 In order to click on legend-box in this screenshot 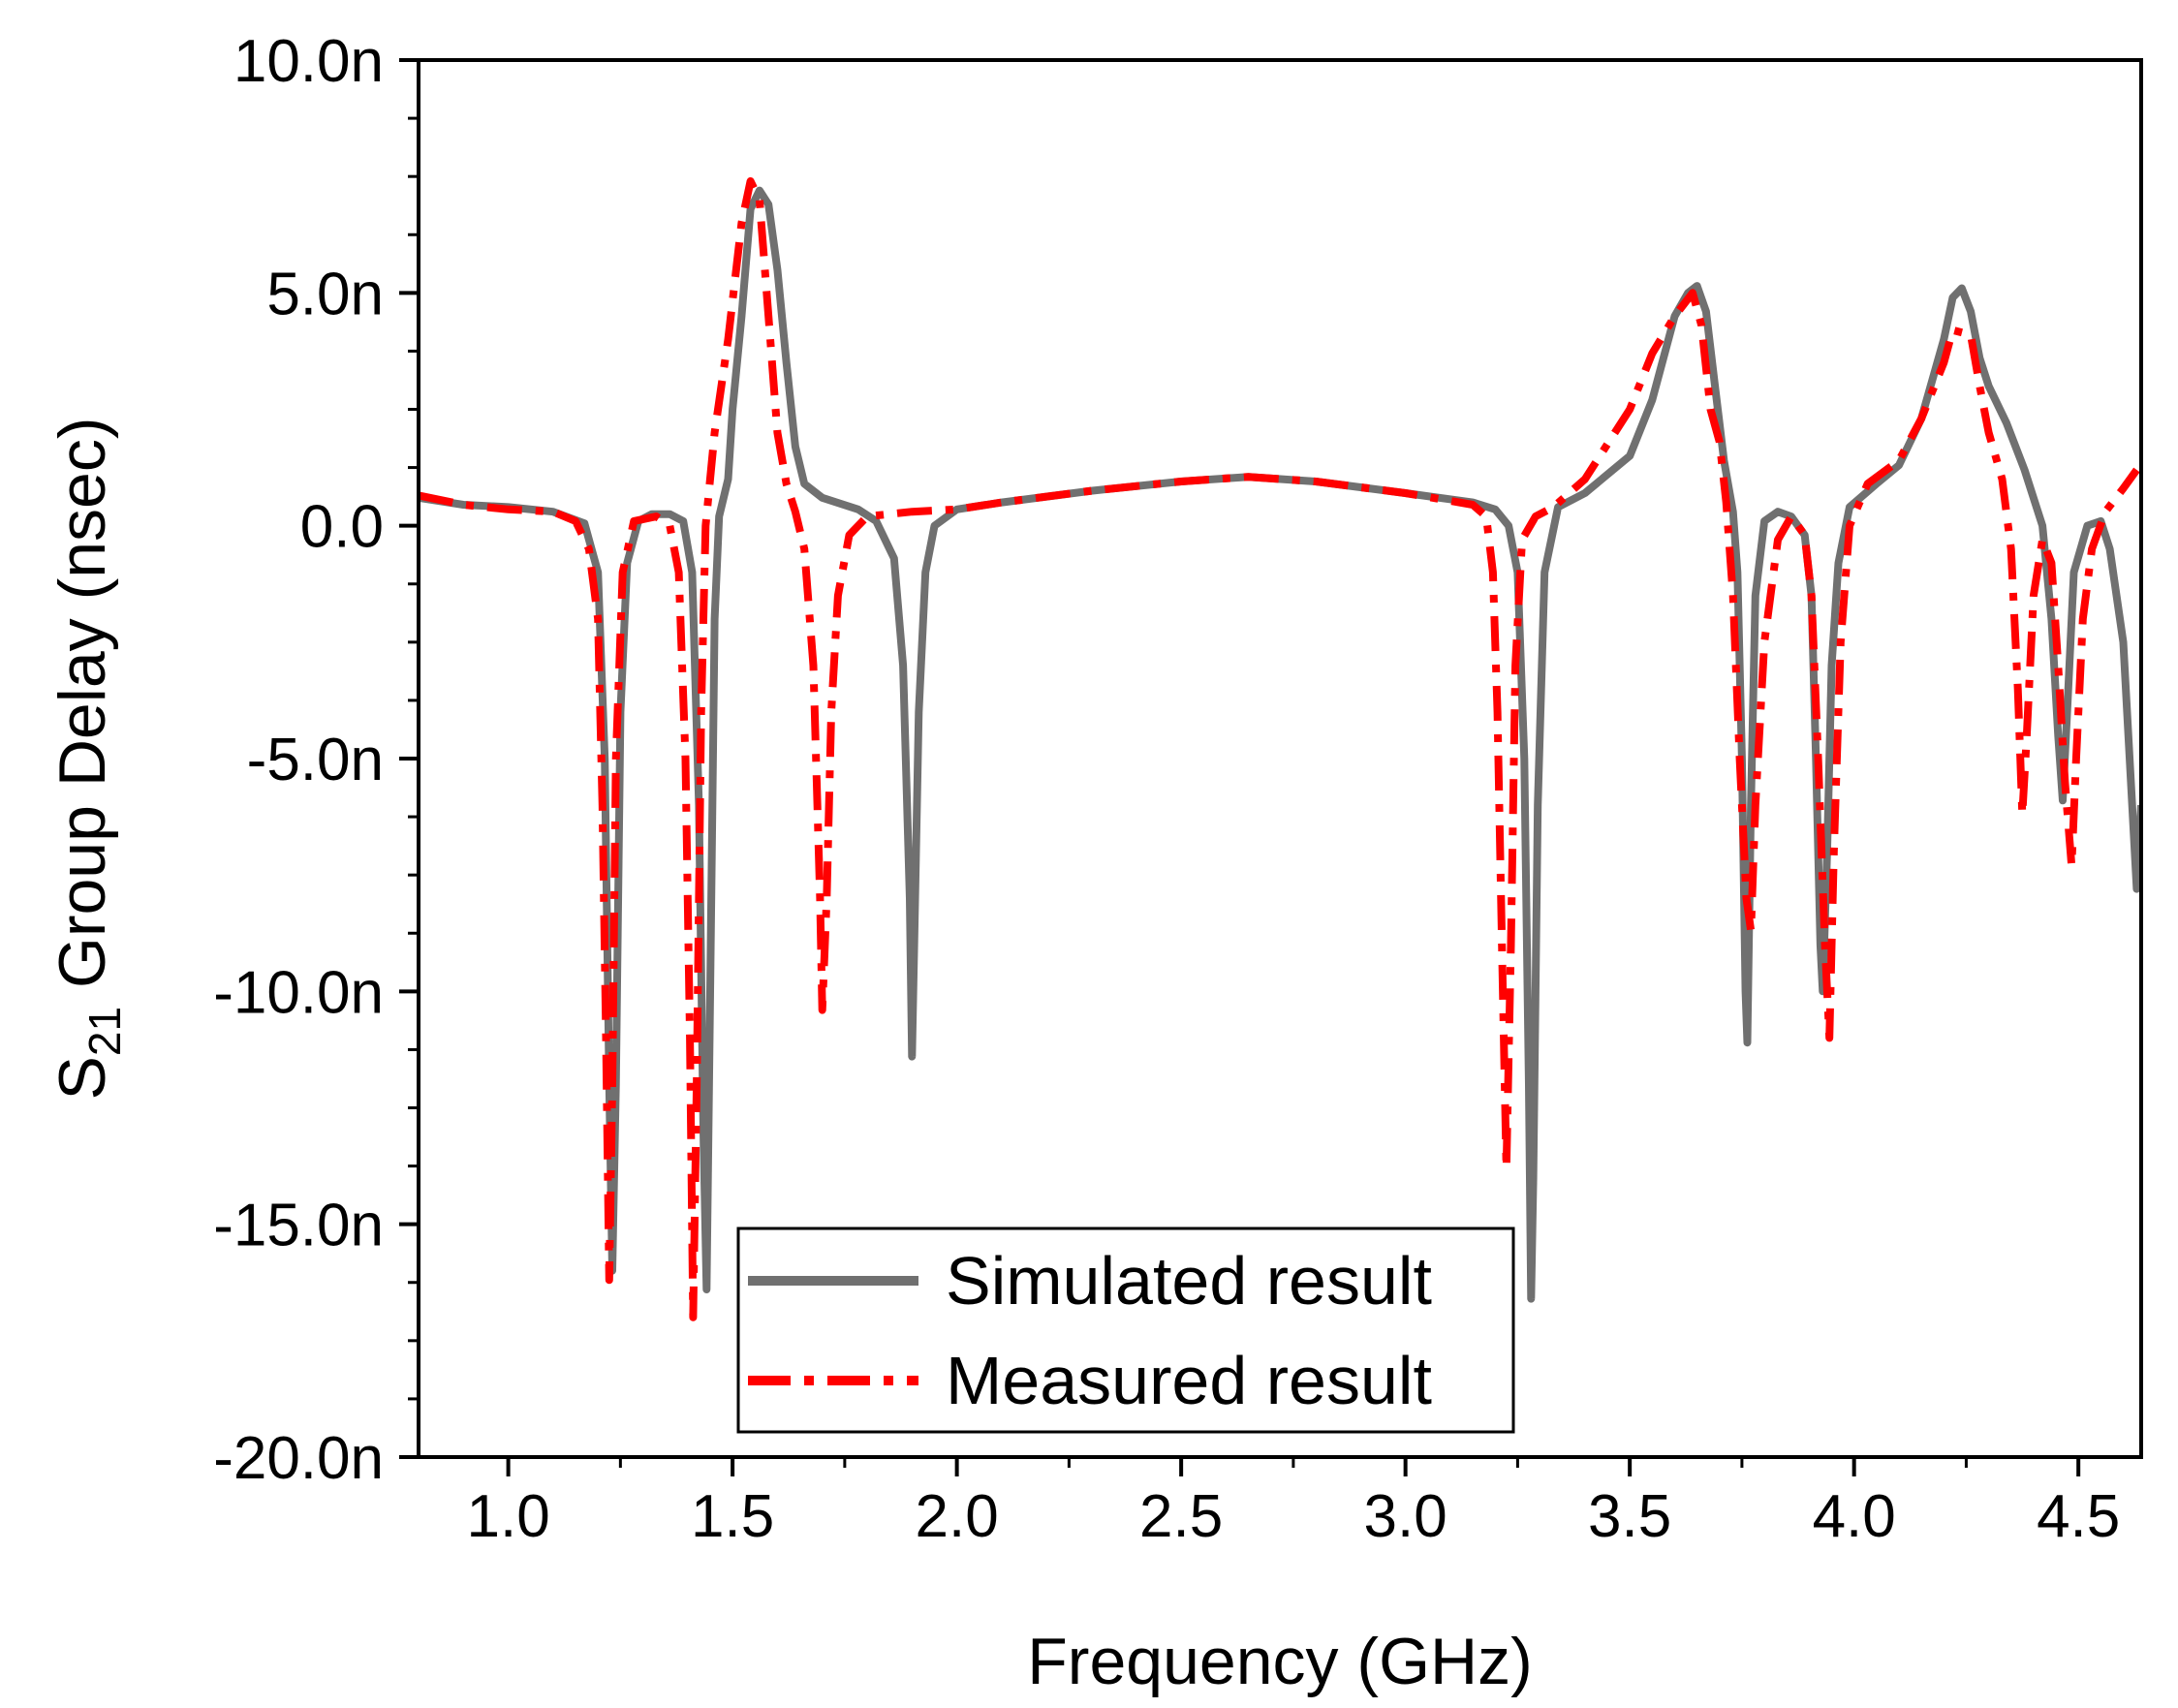, I will do `click(1125, 1330)`.